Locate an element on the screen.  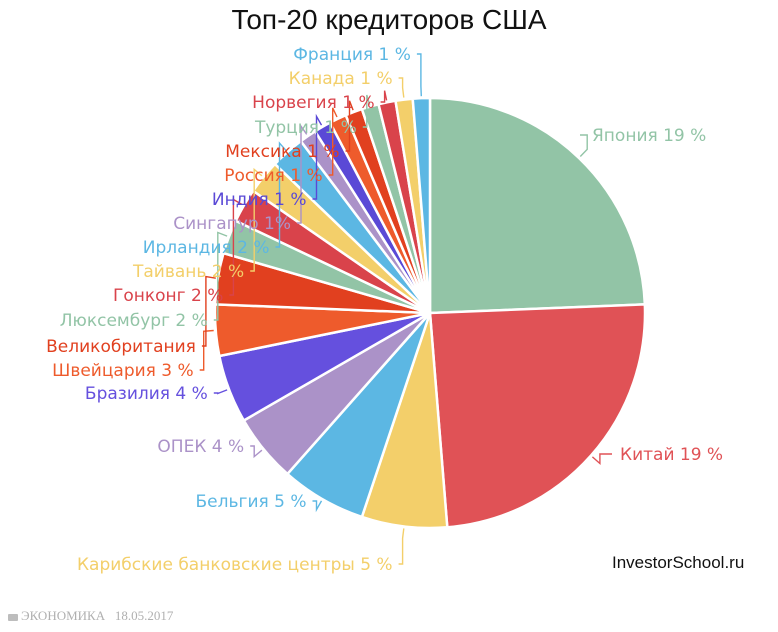
slice-label: Канада 1 % is located at coordinates (341, 79).